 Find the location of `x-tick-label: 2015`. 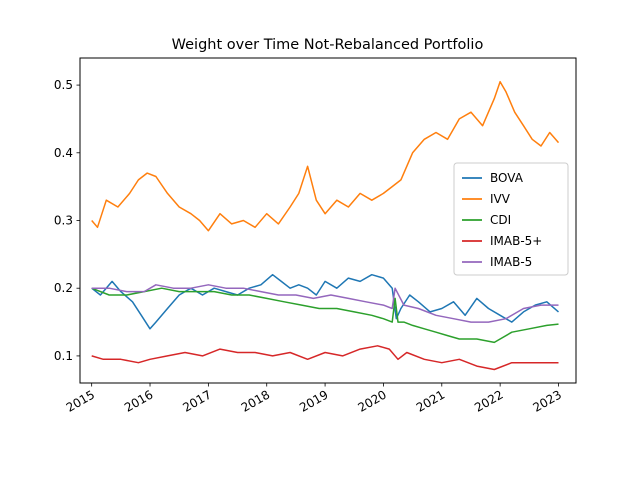

x-tick-label: 2015 is located at coordinates (80, 400).